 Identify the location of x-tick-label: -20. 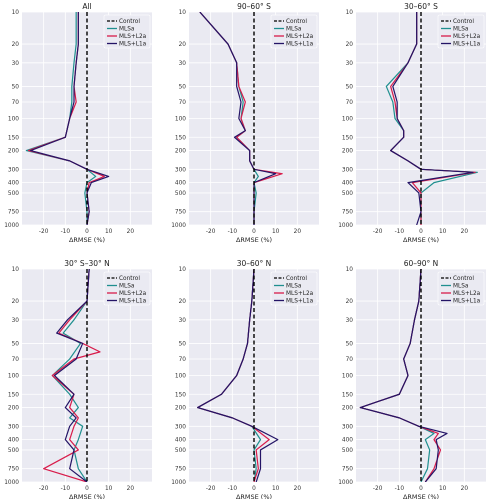
(211, 489).